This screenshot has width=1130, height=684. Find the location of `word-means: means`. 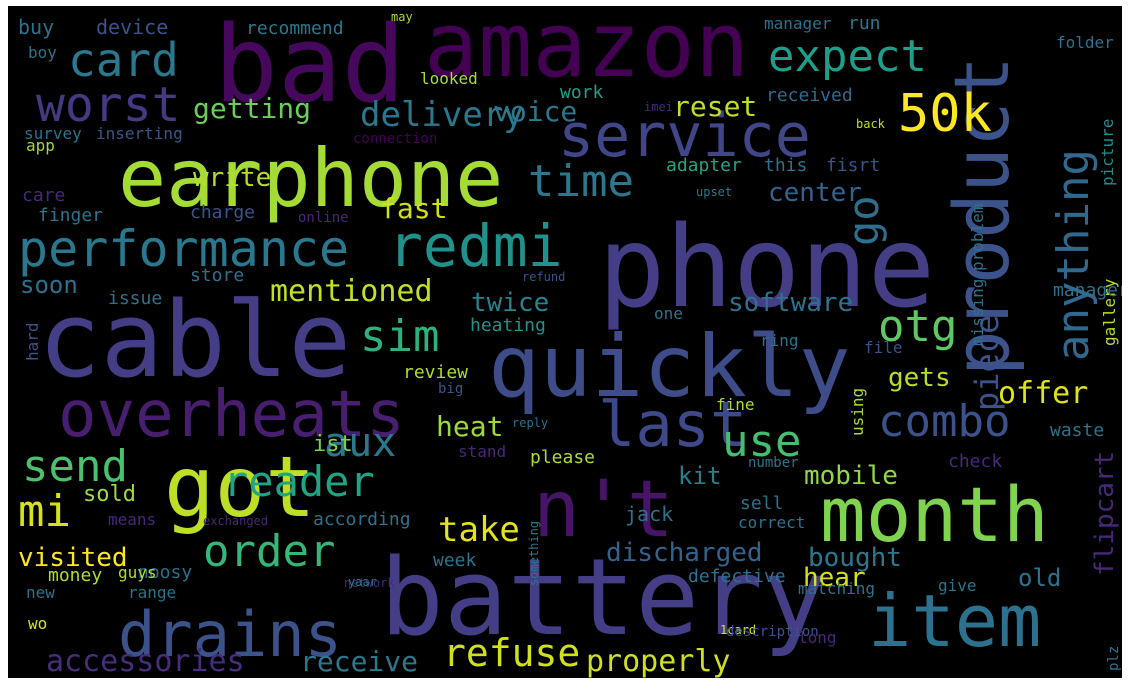

word-means: means is located at coordinates (132, 519).